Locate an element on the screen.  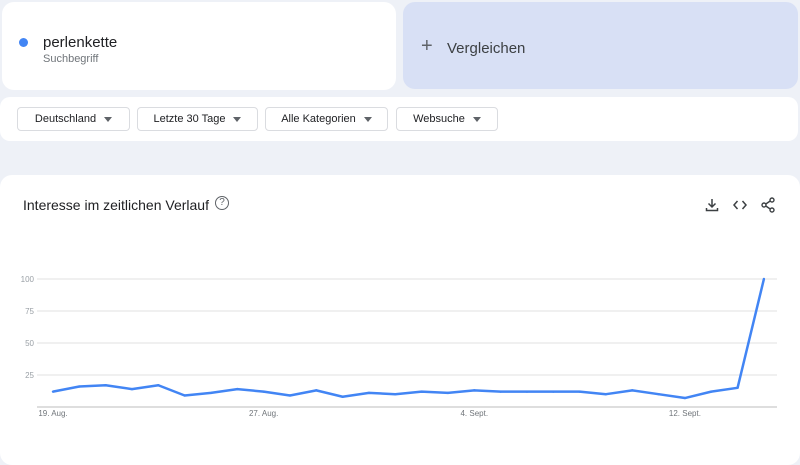
download-icon is located at coordinates (712, 205).